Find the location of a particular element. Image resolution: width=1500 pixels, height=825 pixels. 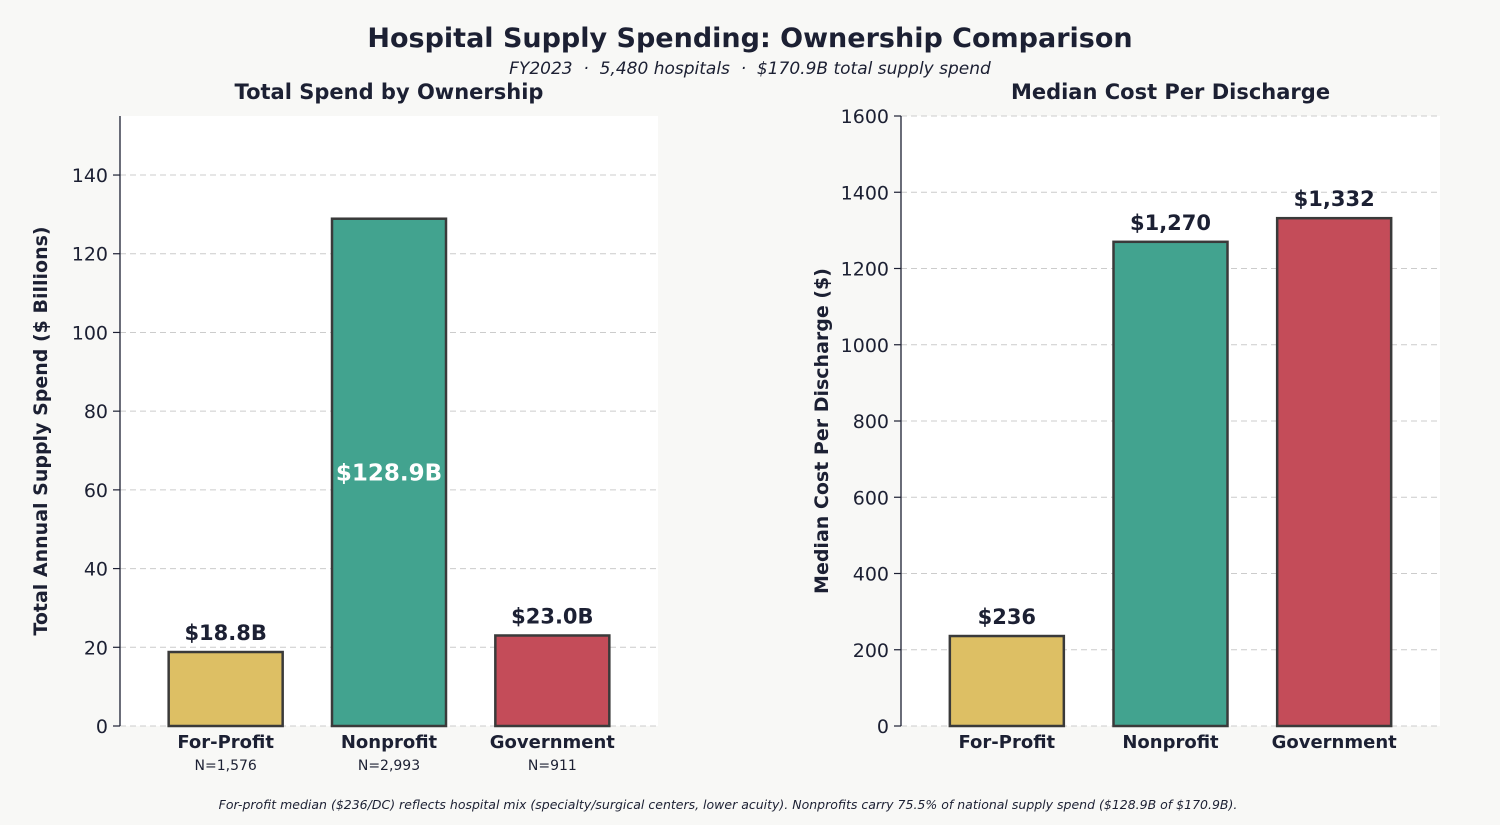

y-tick-label: 600 is located at coordinates (871, 498).